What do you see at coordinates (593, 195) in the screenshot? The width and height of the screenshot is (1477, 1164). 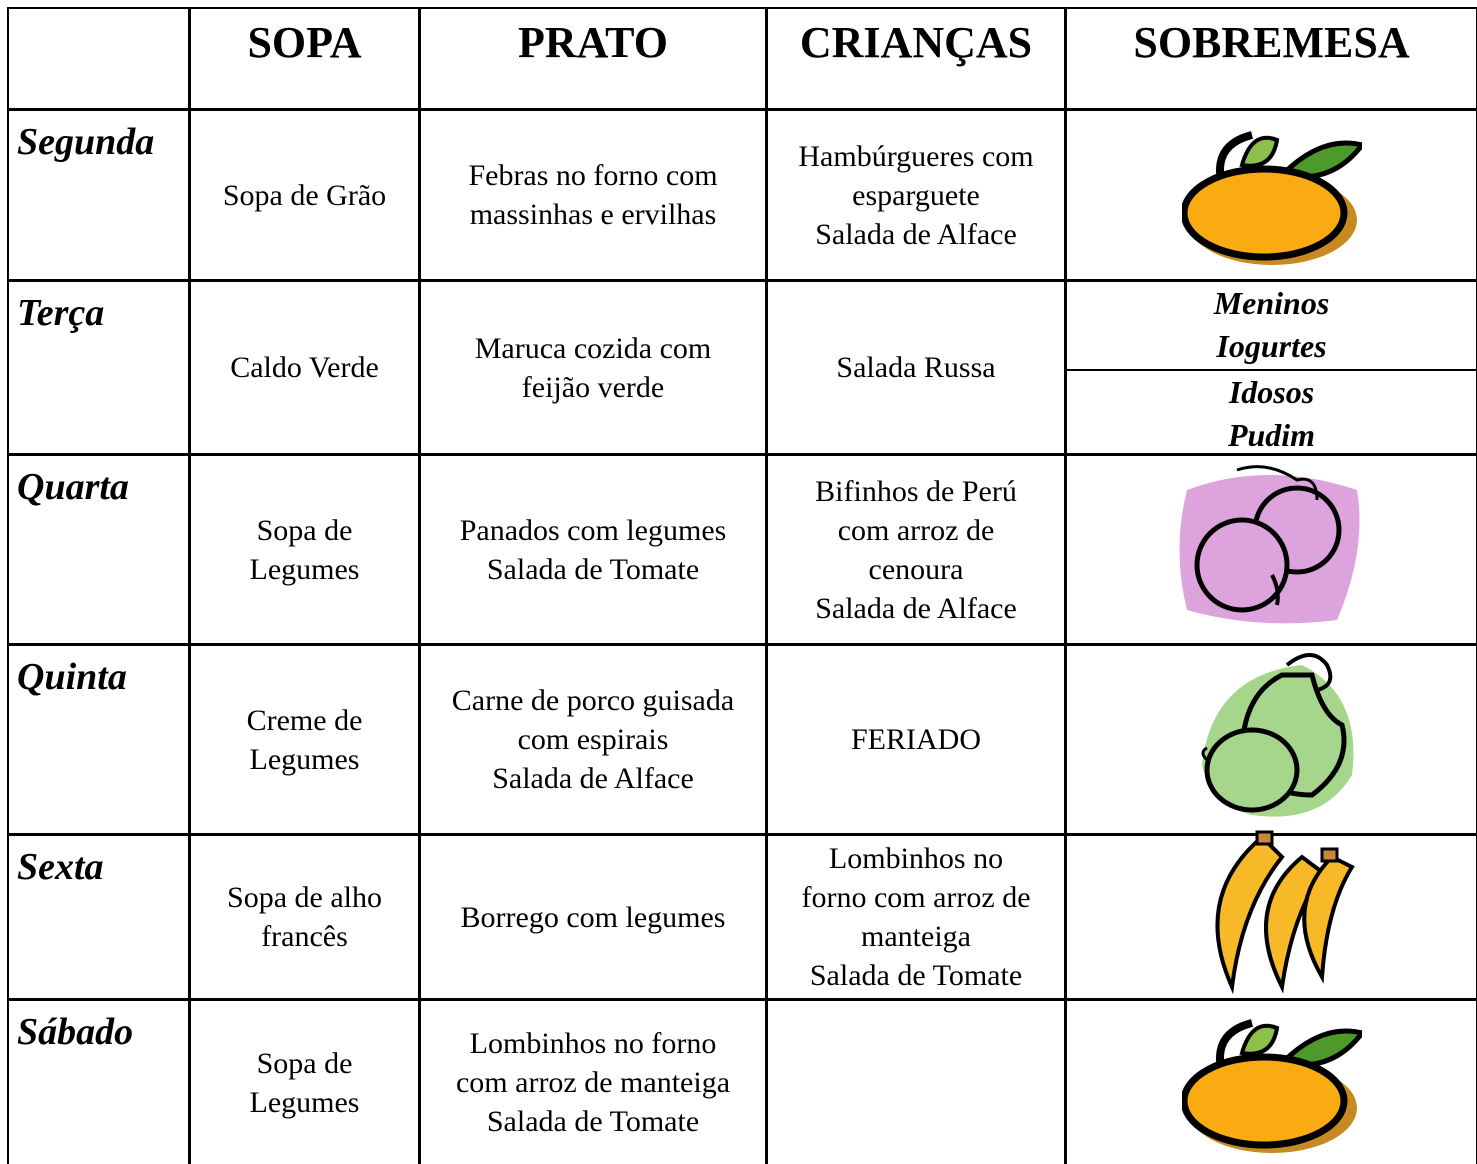 I see `prato-cell: Febras no forno com massinhas e ervilhas` at bounding box center [593, 195].